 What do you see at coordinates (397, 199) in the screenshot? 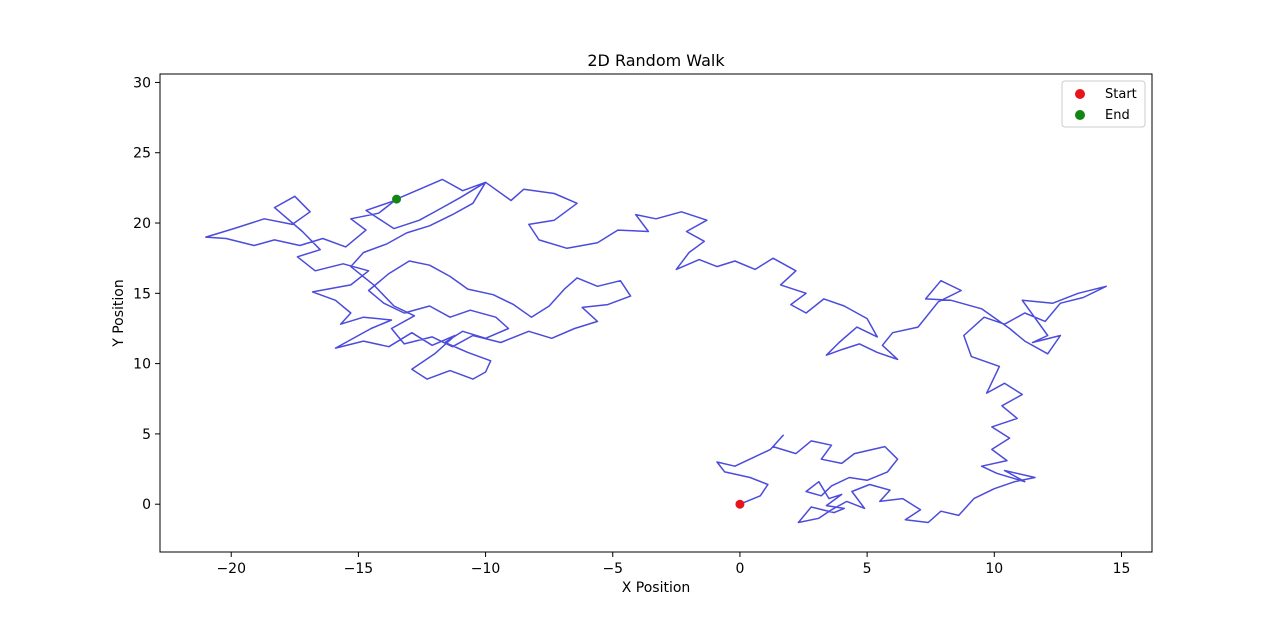
I see `end-point-marker` at bounding box center [397, 199].